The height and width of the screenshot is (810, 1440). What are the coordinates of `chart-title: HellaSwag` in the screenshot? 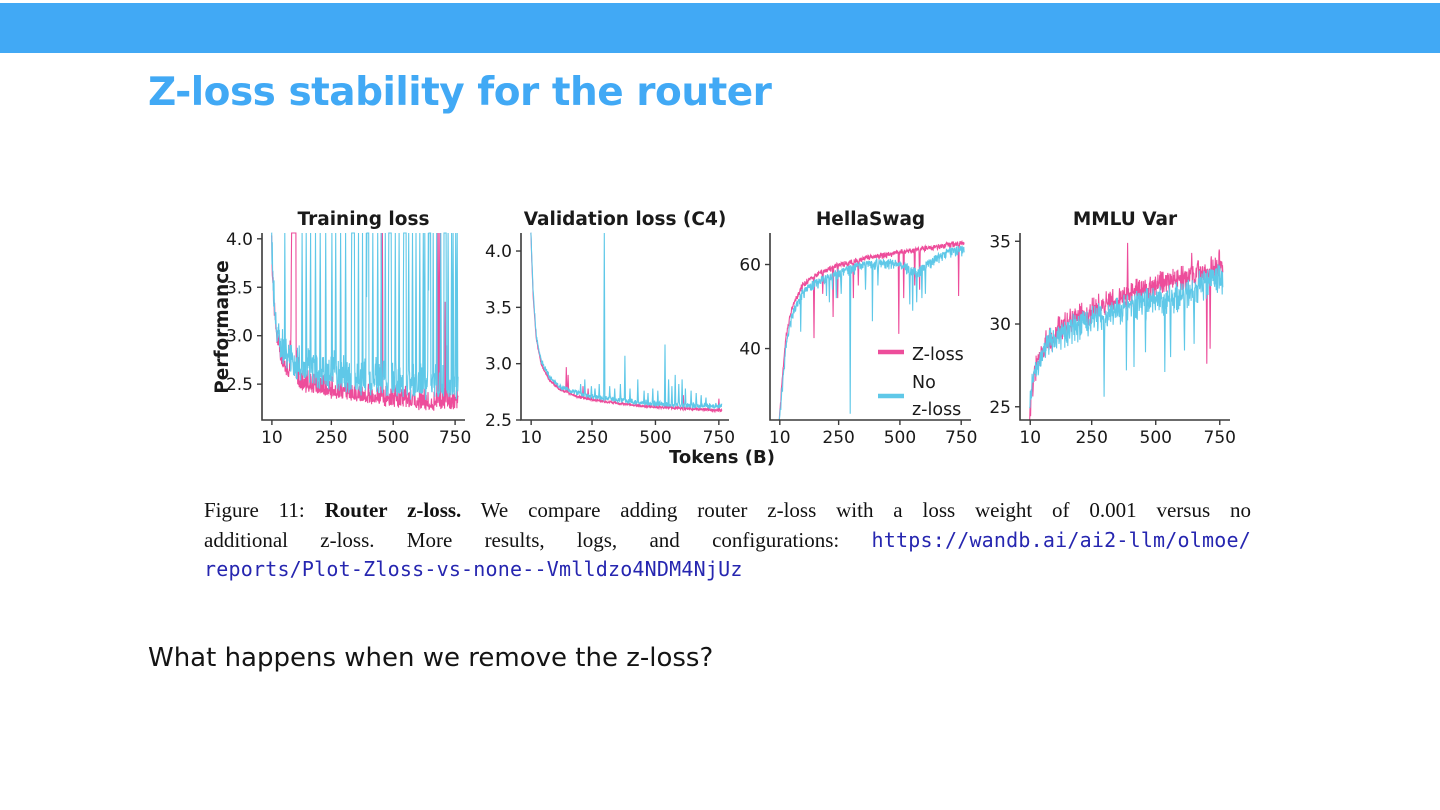 It's located at (870, 219).